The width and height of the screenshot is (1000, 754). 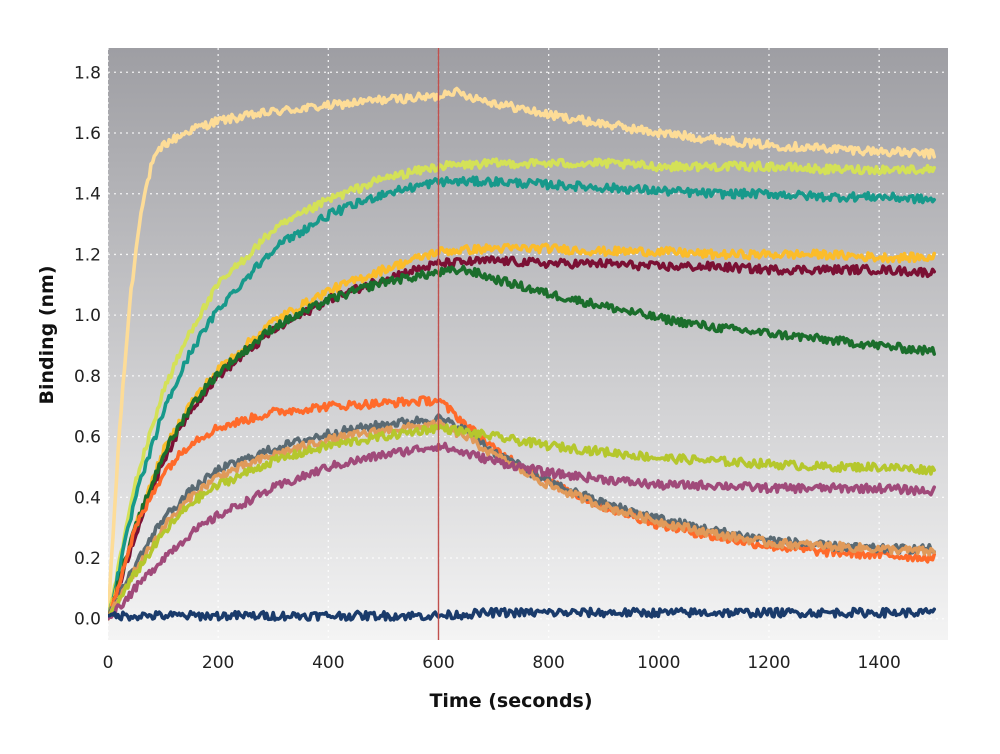 What do you see at coordinates (47, 334) in the screenshot?
I see `y-axis-title: Binding (nm)` at bounding box center [47, 334].